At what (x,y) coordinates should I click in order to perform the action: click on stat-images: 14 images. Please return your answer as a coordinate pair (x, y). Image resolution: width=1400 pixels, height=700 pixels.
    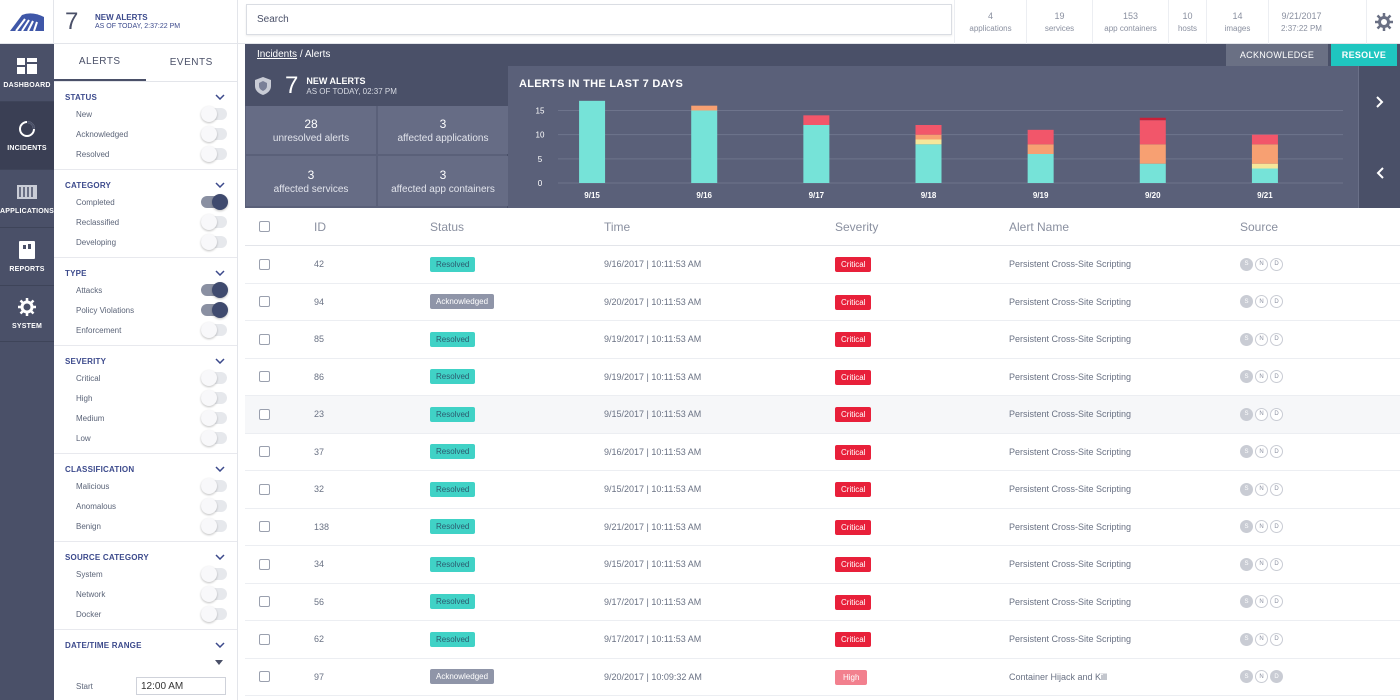
    Looking at the image, I should click on (1237, 22).